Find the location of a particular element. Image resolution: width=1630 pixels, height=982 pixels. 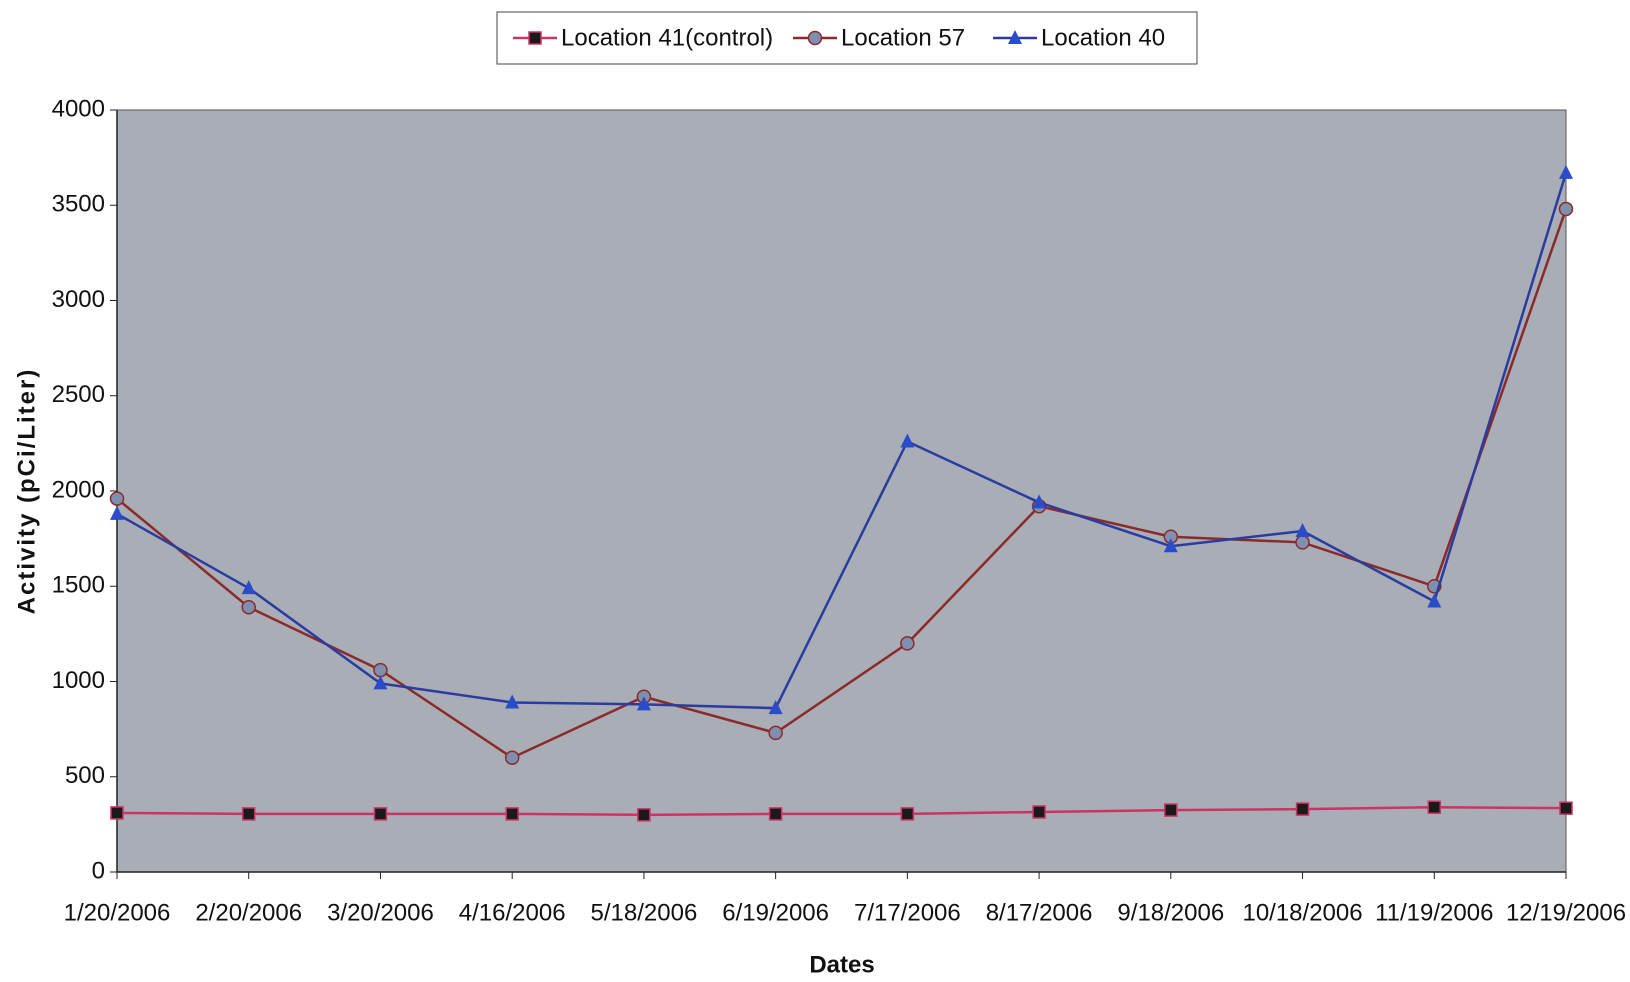

y-tick-label: 1000 is located at coordinates (78, 680).